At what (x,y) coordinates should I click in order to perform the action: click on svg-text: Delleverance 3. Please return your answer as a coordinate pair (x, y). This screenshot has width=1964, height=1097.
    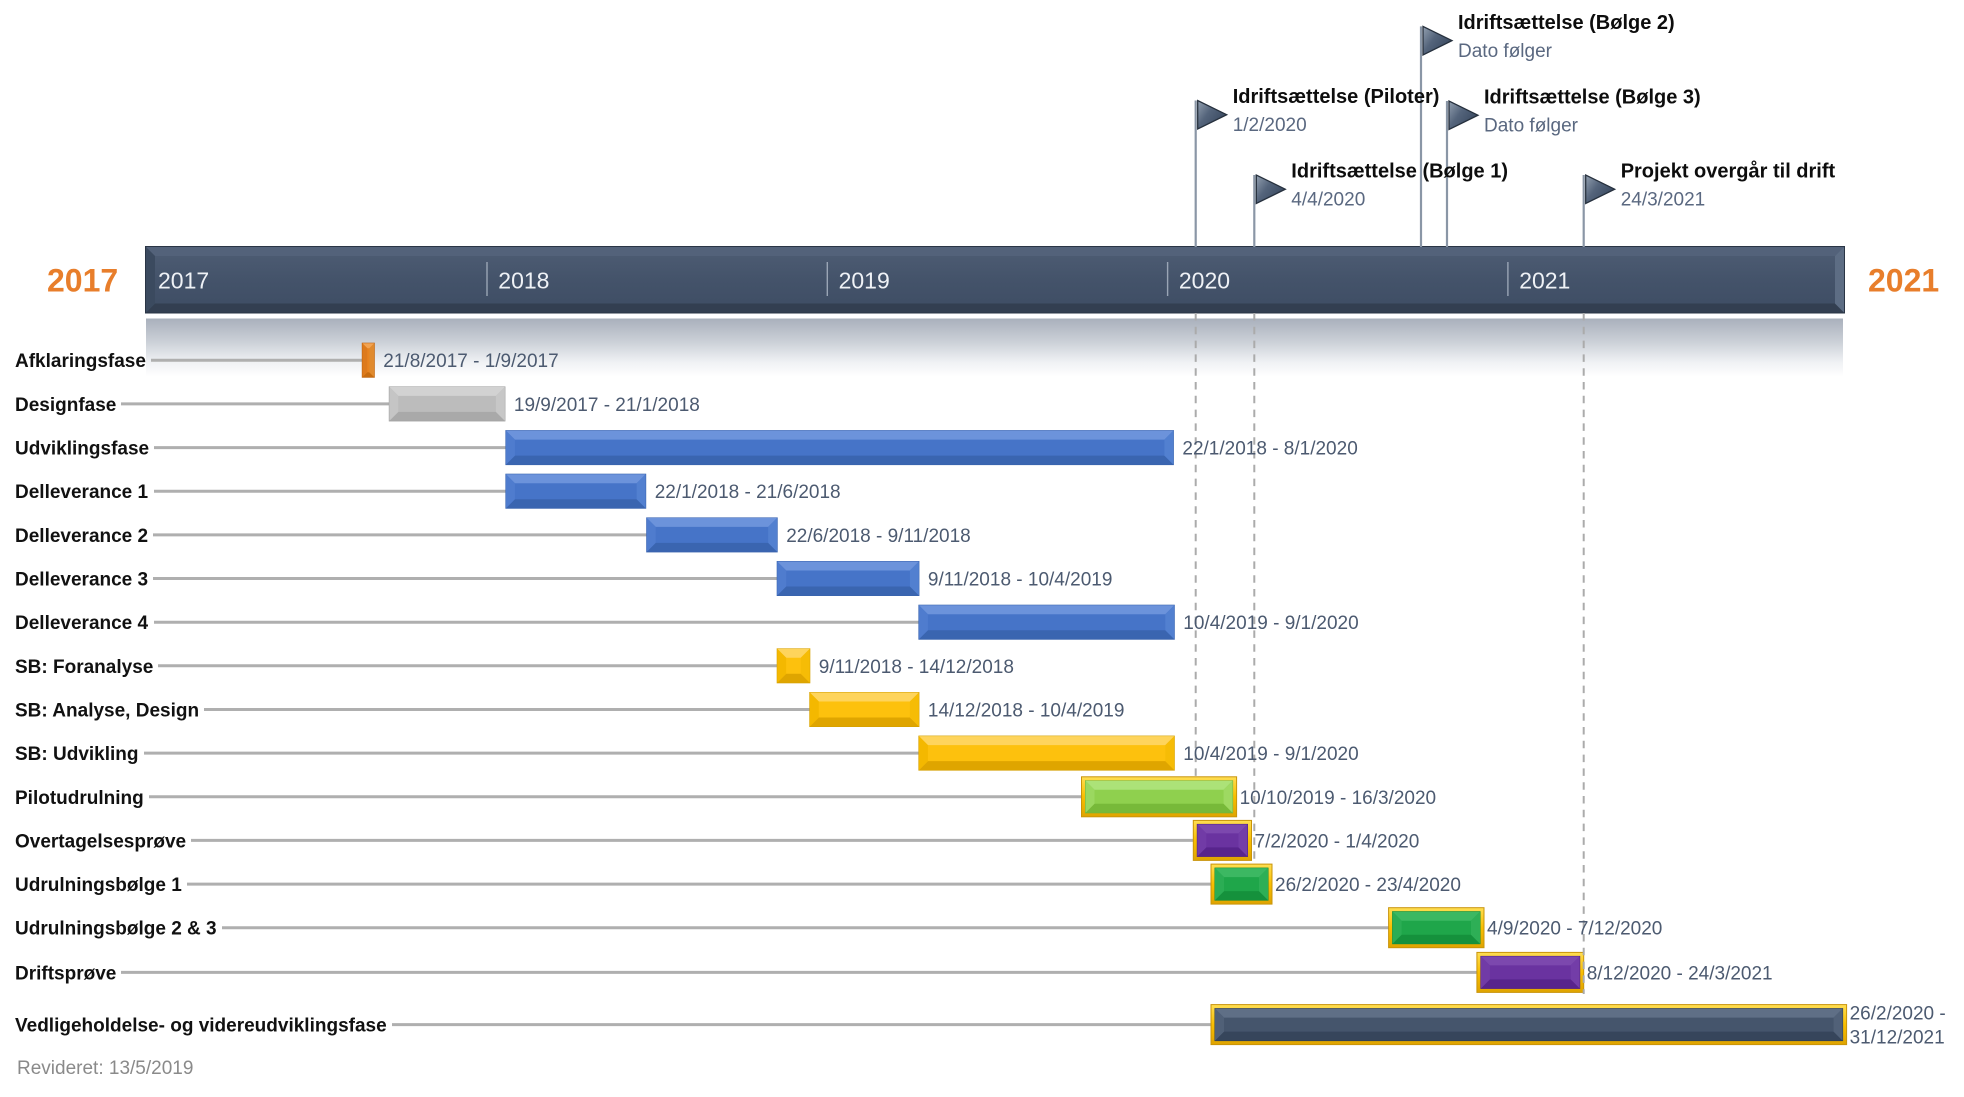
    Looking at the image, I should click on (81, 580).